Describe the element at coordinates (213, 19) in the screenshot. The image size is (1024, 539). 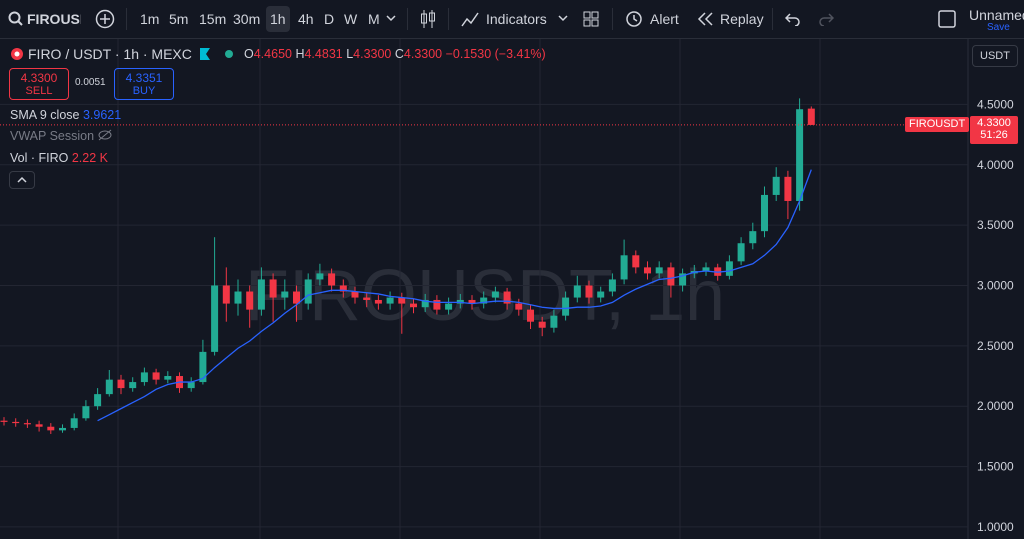
I see `interval: 15m` at that location.